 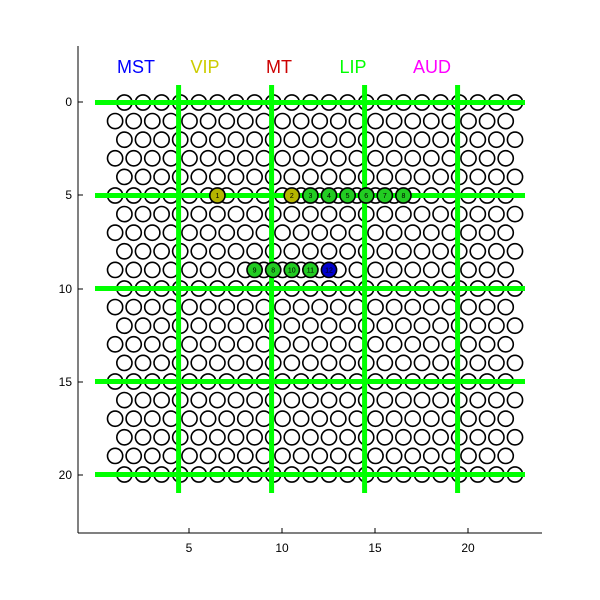 What do you see at coordinates (292, 196) in the screenshot?
I see `electrode-number-label: 2` at bounding box center [292, 196].